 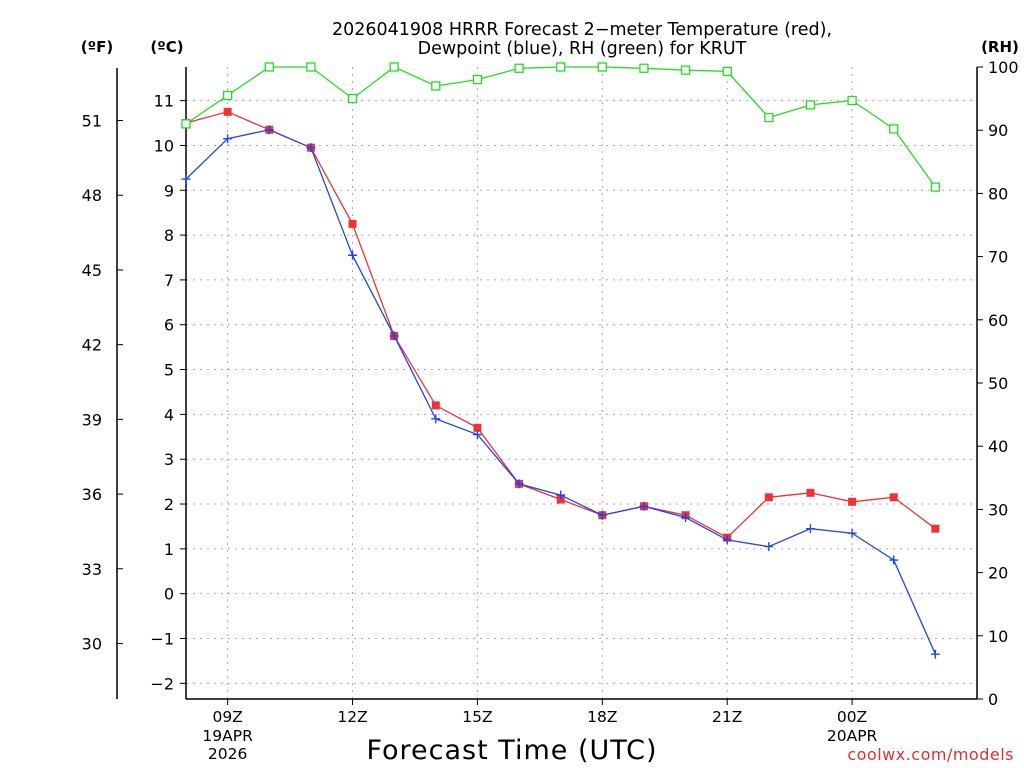 I want to click on celsius-tick-label: 8, so click(x=169, y=235).